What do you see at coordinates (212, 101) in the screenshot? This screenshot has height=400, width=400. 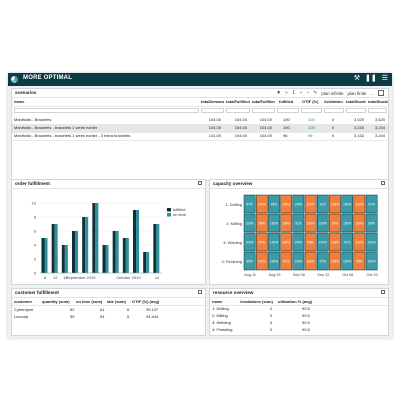 I see `col-header: totalDemand` at bounding box center [212, 101].